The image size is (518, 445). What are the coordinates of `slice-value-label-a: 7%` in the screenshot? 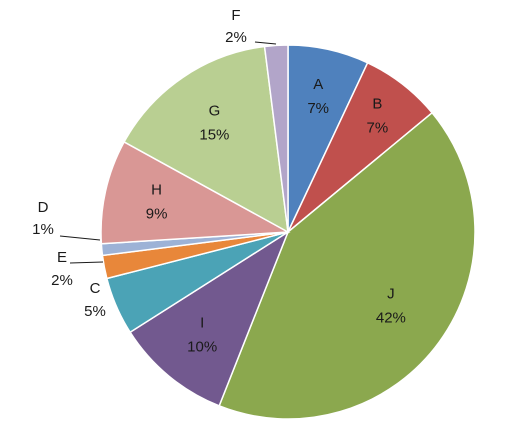 It's located at (318, 108).